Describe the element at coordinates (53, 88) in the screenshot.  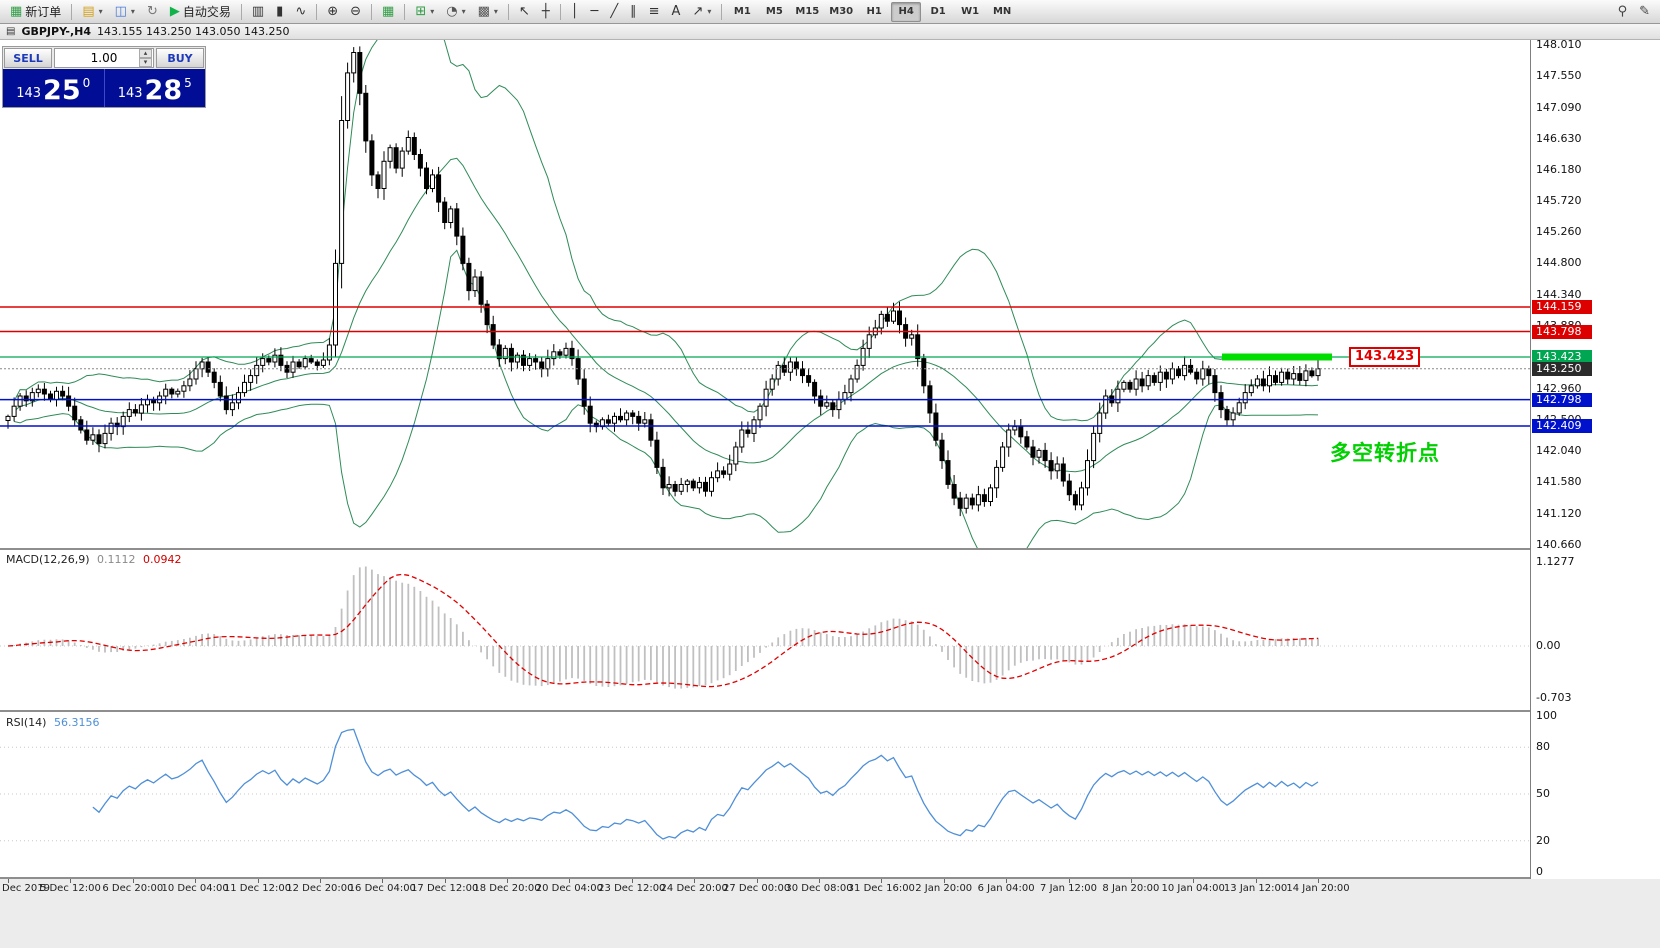
I see `sell-price: 143 25 0` at that location.